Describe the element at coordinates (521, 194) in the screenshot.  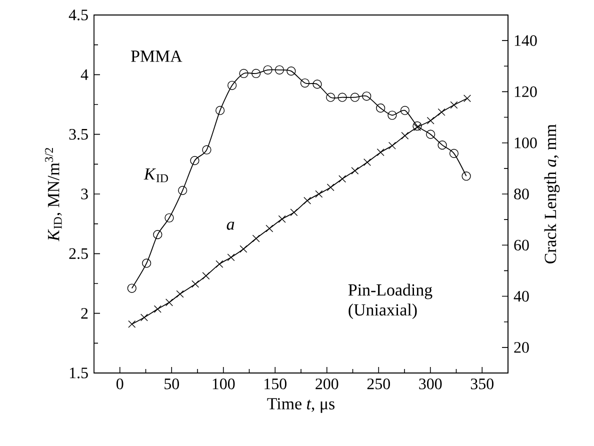
I see `y2-tick-label: 80` at that location.